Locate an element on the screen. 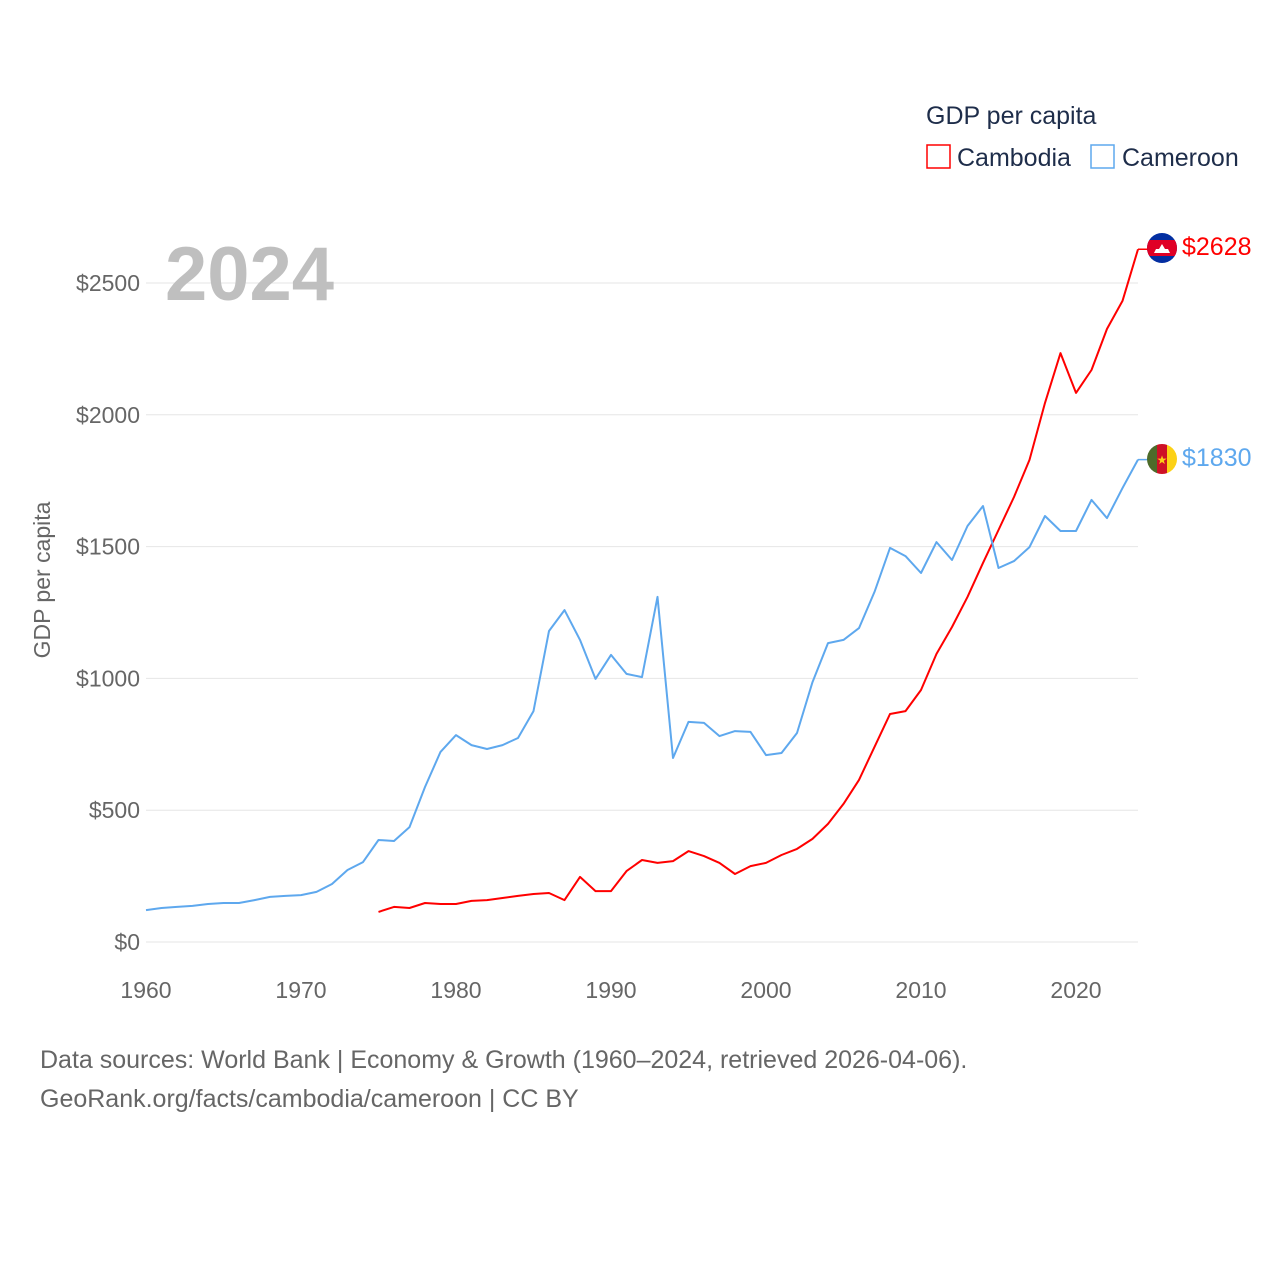 This screenshot has height=1280, width=1280. year-watermark: 2024 is located at coordinates (249, 274).